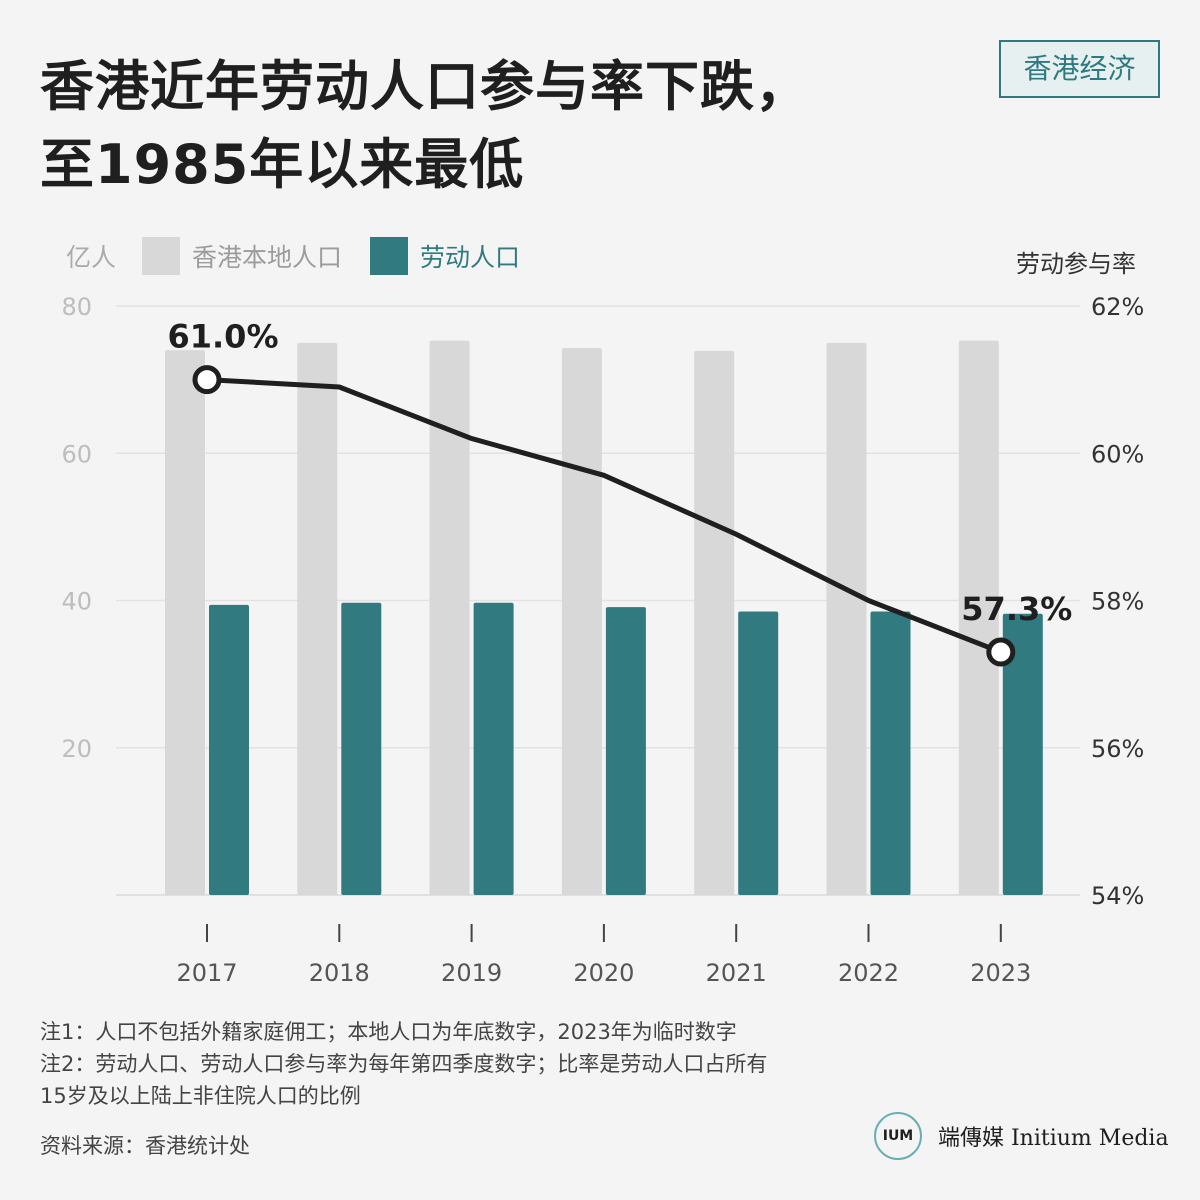  I want to click on right-tick-label: 54%, so click(1117, 896).